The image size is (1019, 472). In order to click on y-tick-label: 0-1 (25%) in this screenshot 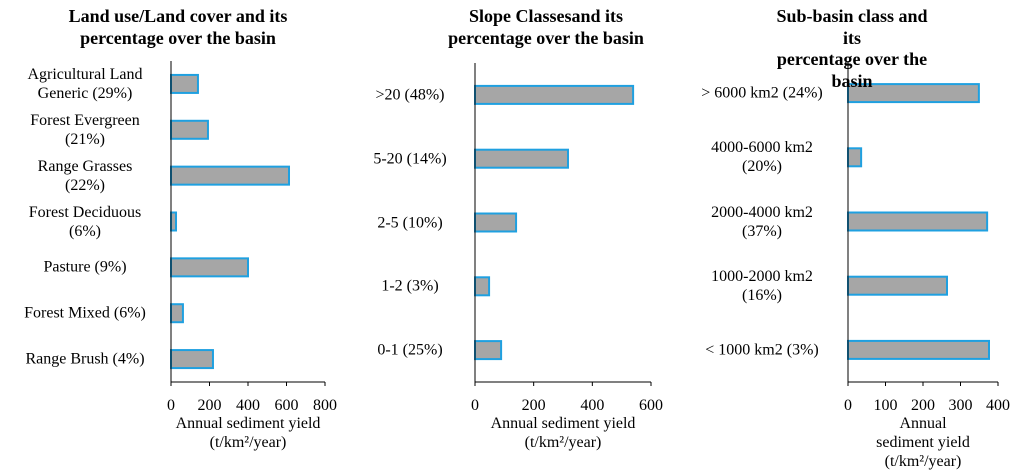, I will do `click(410, 350)`.